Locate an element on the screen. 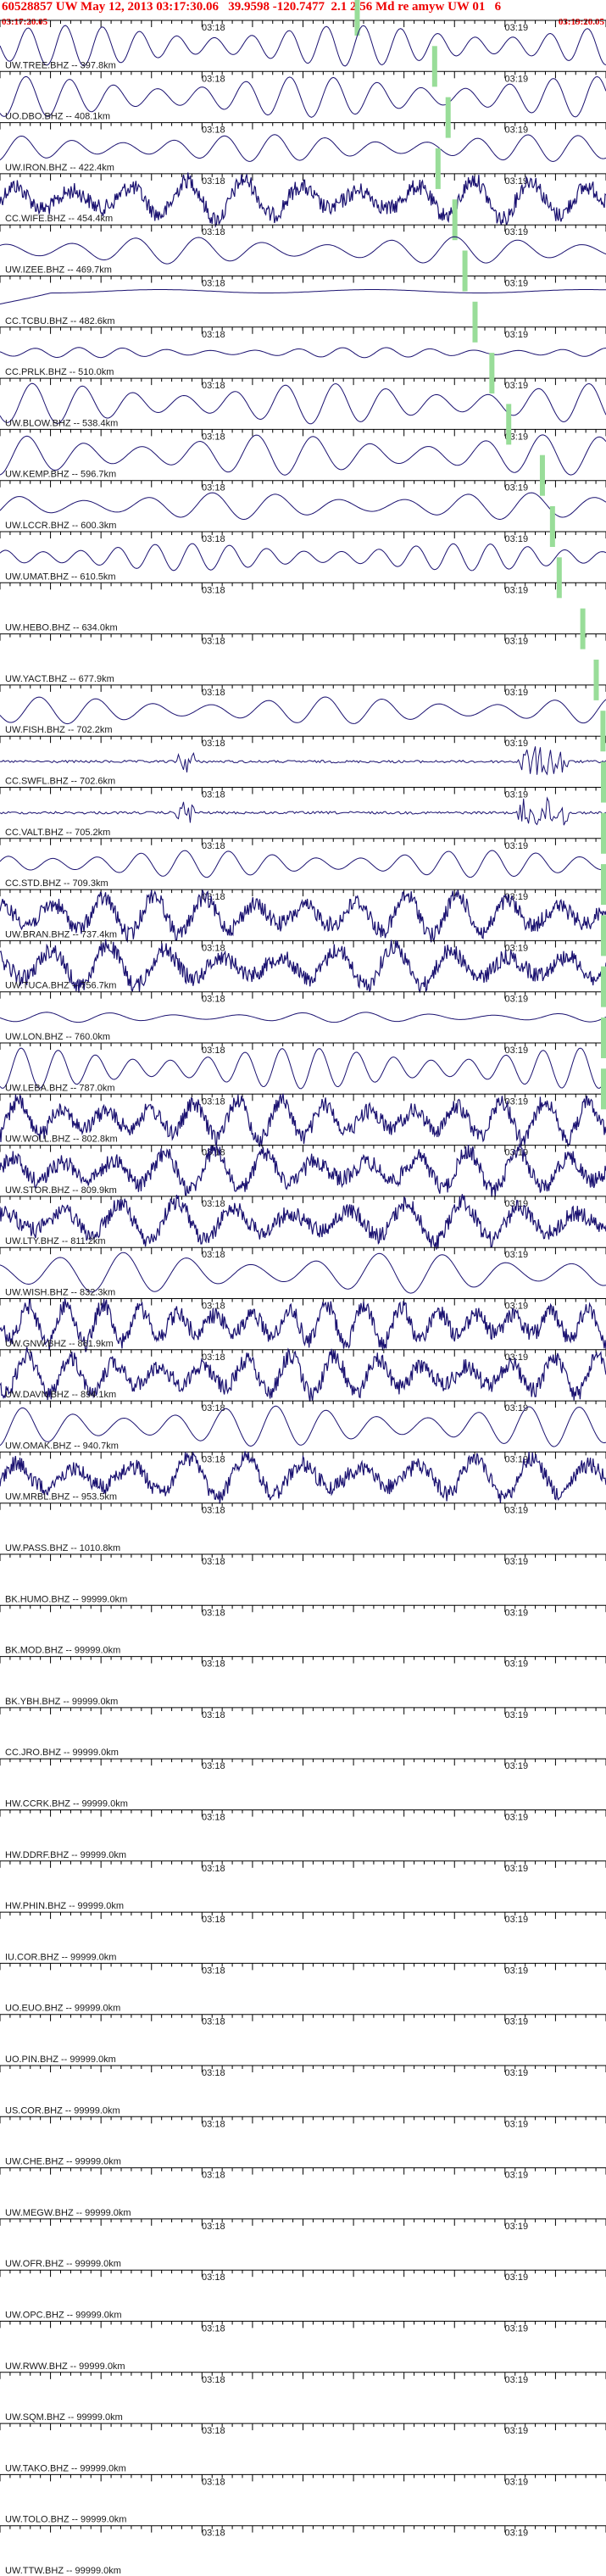 Image resolution: width=606 pixels, height=2576 pixels. station-label: UW.OPC.BHZ -- 99999.0km is located at coordinates (63, 2316).